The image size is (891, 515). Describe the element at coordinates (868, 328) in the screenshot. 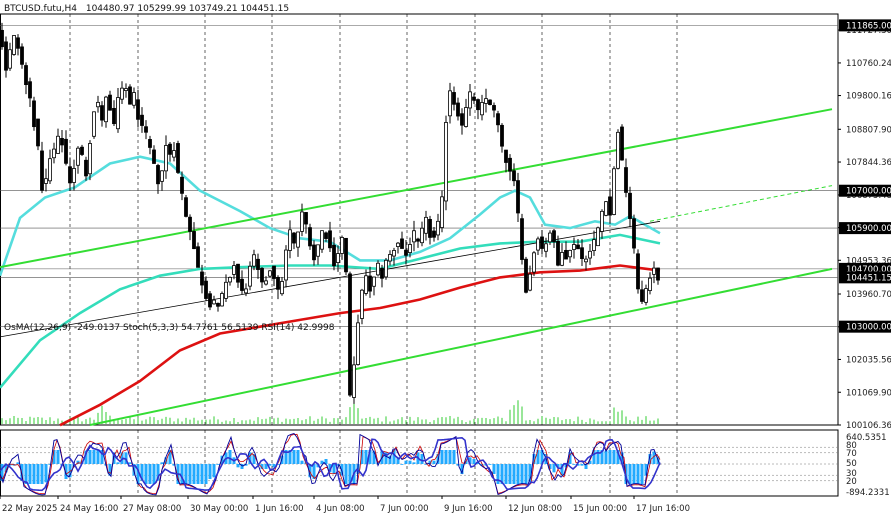

I see `badge-label: 103000.00` at that location.